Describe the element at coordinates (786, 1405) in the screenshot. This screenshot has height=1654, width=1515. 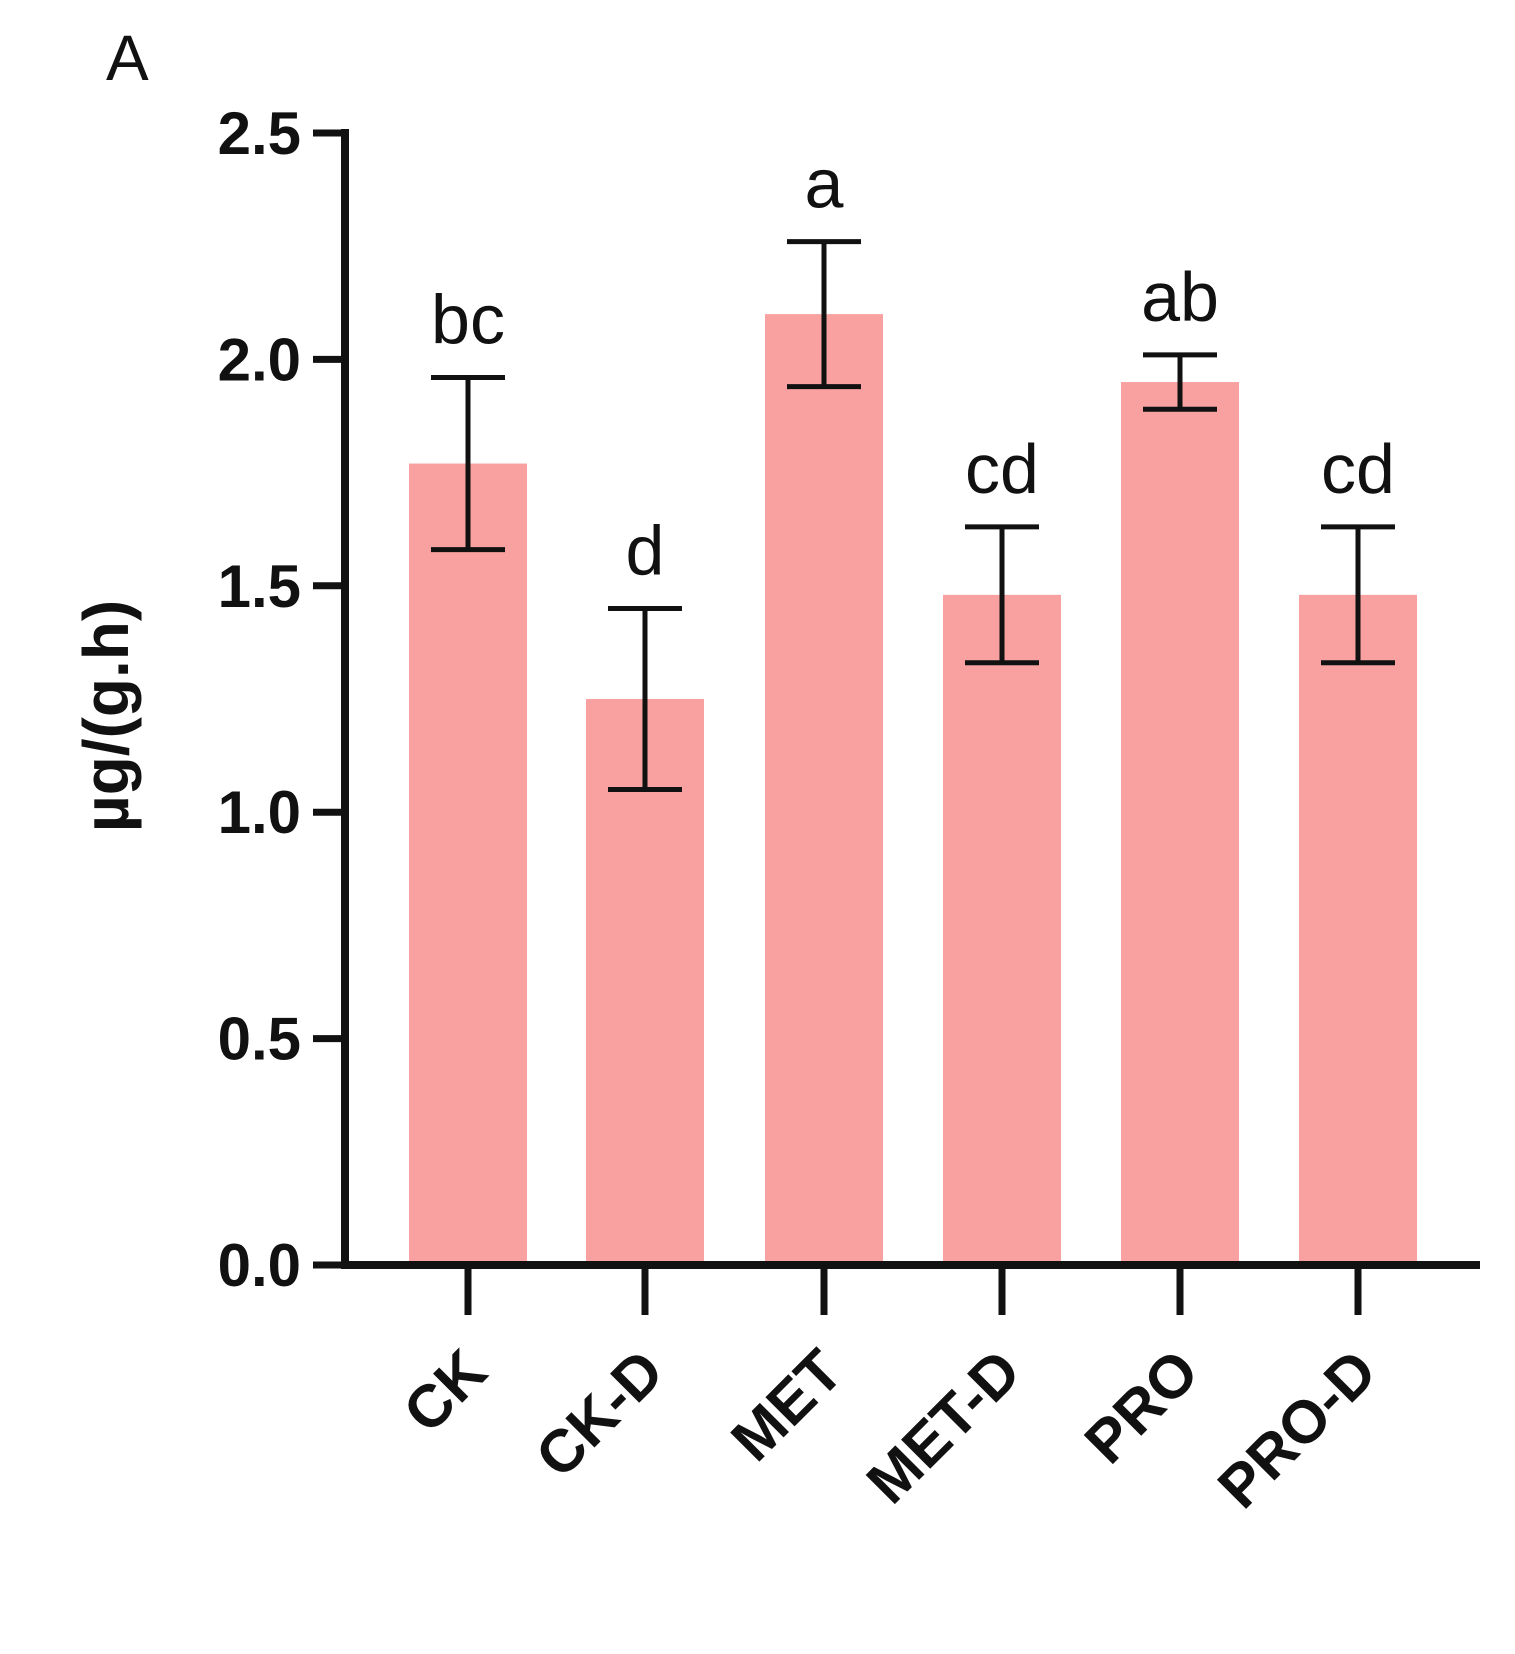
I see `x-tick-label-met: MET` at that location.